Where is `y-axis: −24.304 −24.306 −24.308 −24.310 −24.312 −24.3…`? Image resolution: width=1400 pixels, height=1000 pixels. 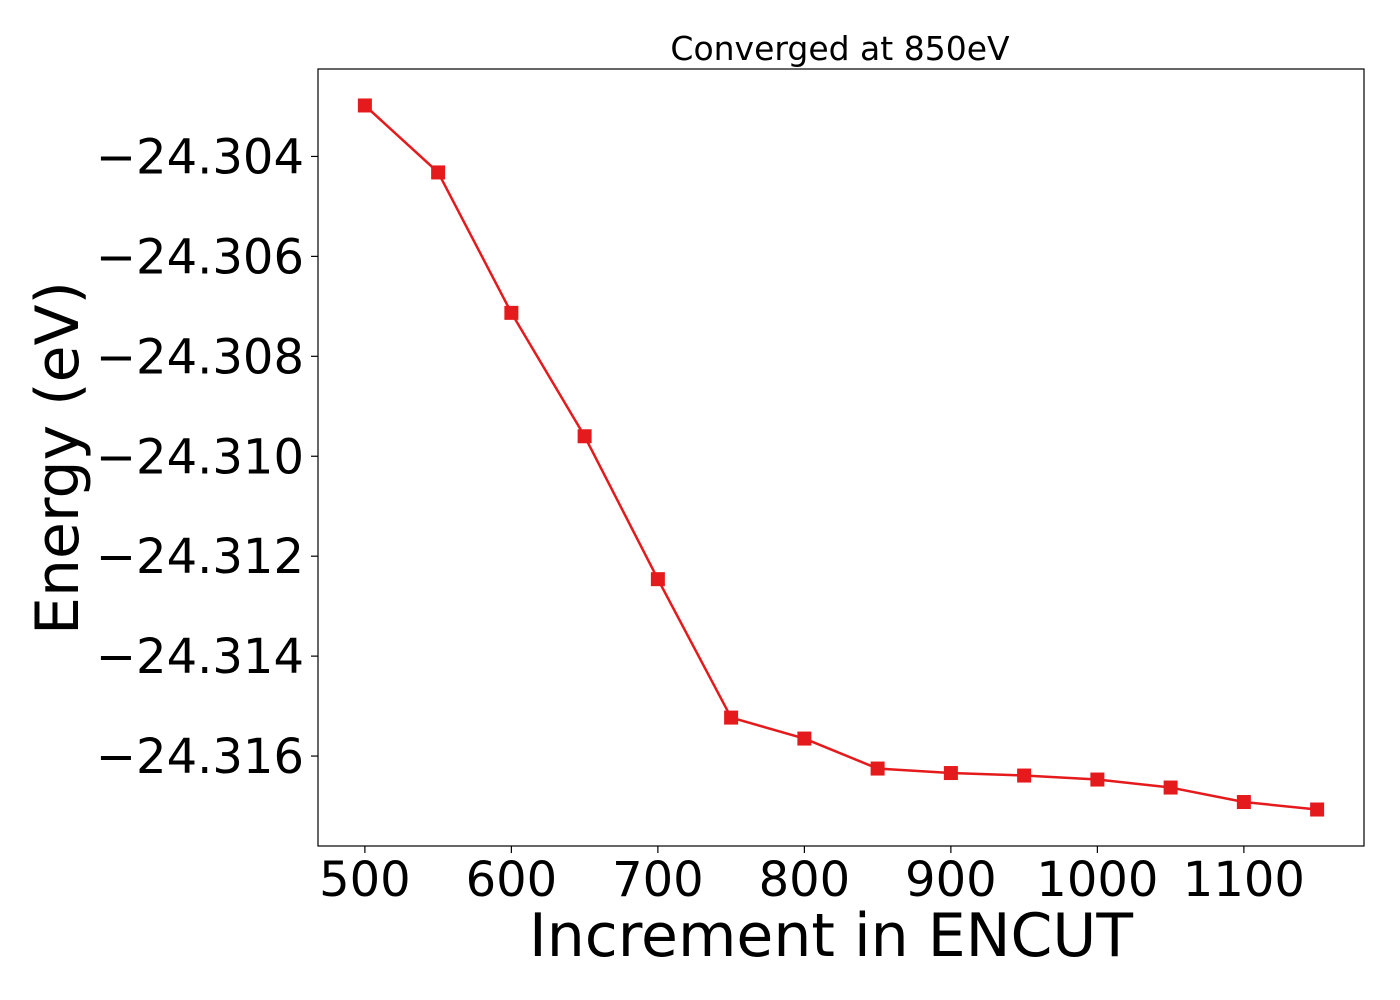 y-axis: −24.304 −24.306 −24.308 −24.310 −24.312 −24.3… is located at coordinates (207, 457).